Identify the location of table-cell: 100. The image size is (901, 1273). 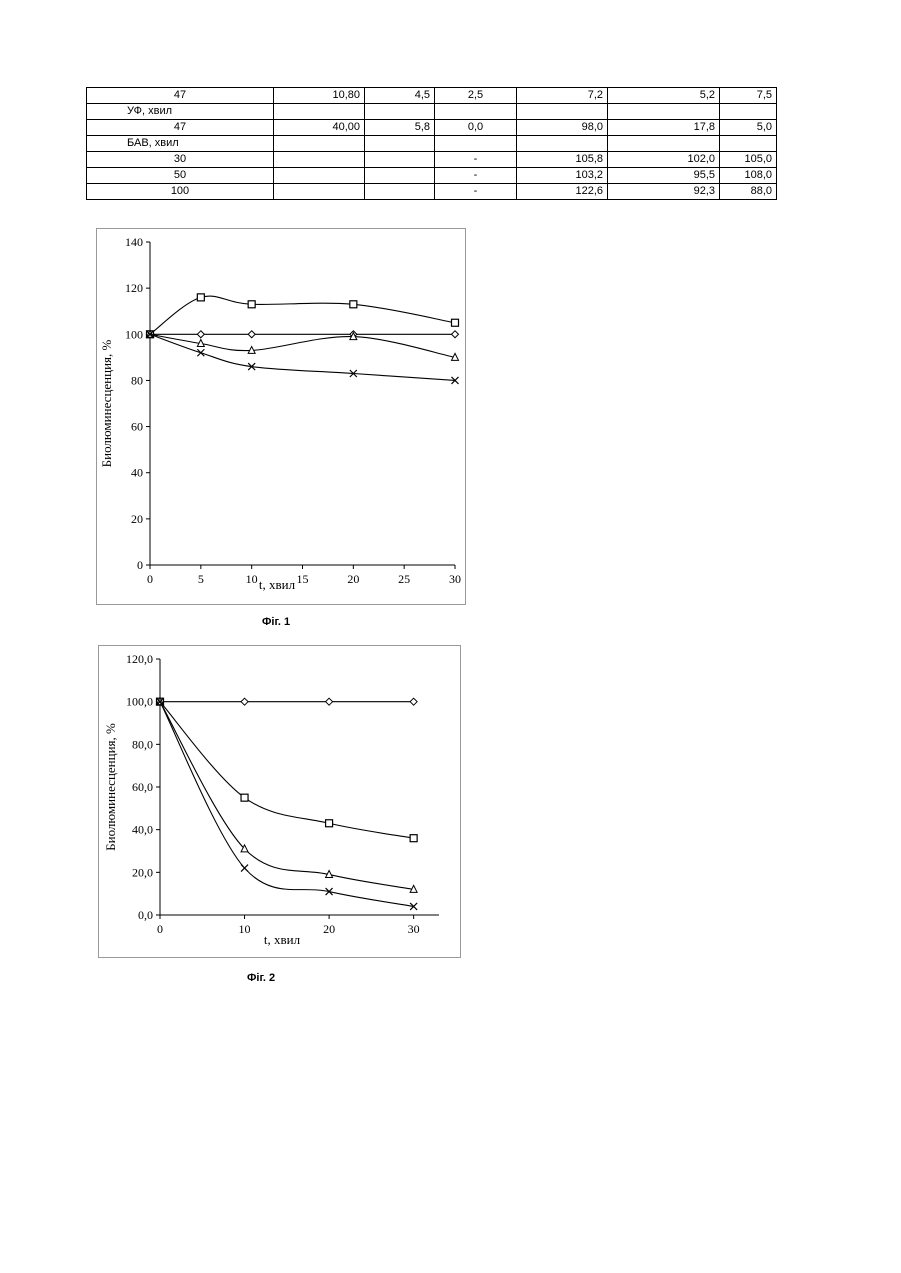
(180, 192).